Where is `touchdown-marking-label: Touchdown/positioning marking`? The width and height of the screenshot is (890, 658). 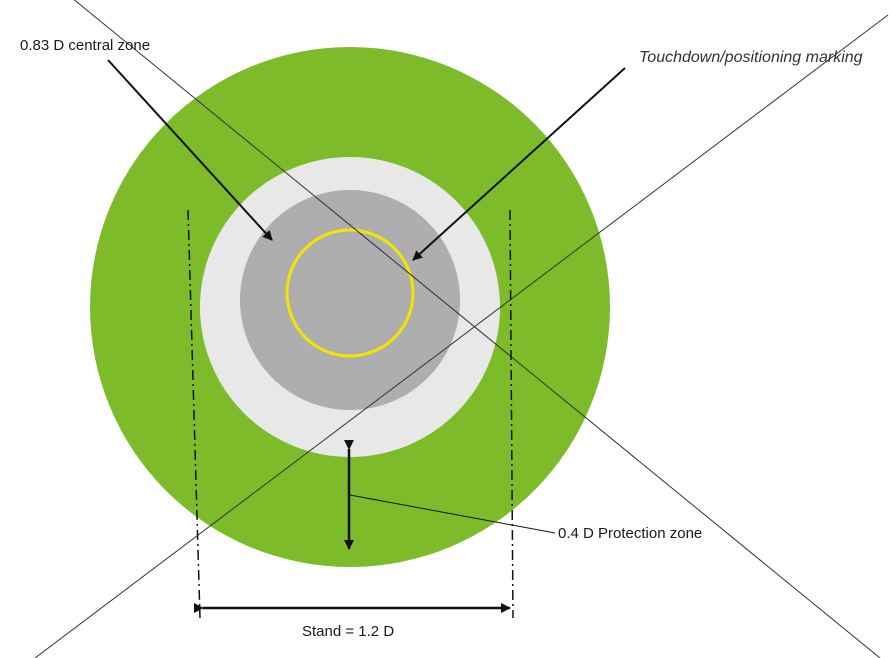
touchdown-marking-label: Touchdown/positioning marking is located at coordinates (751, 57).